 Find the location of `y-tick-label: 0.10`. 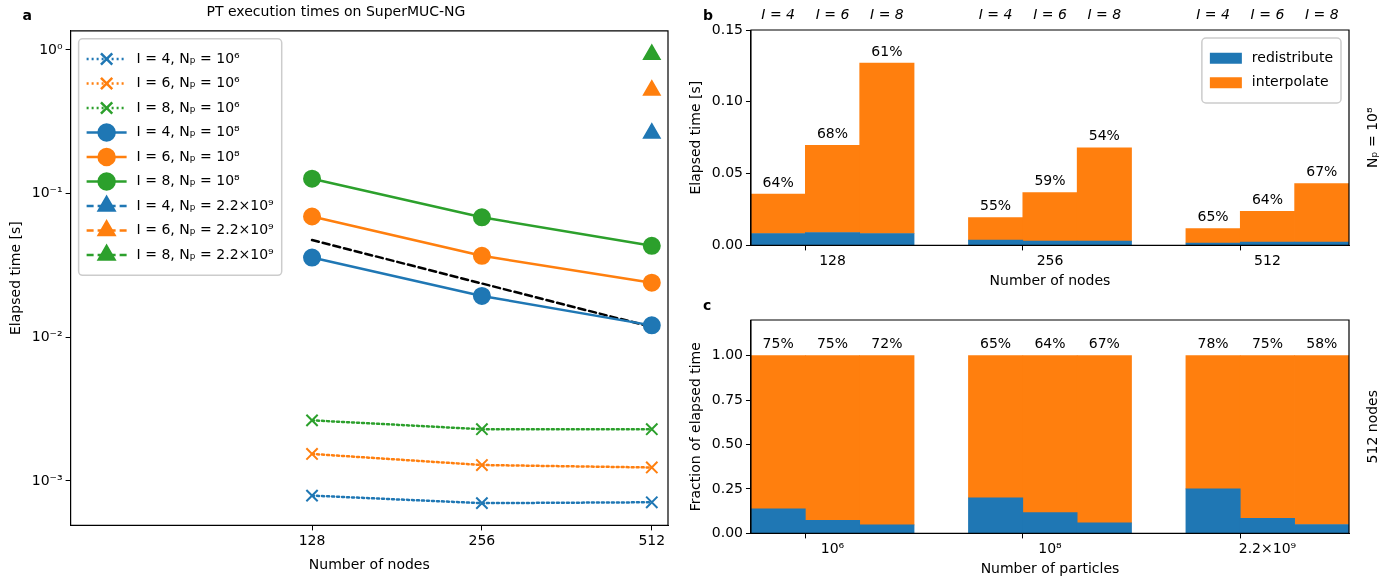

y-tick-label: 0.10 is located at coordinates (727, 100).